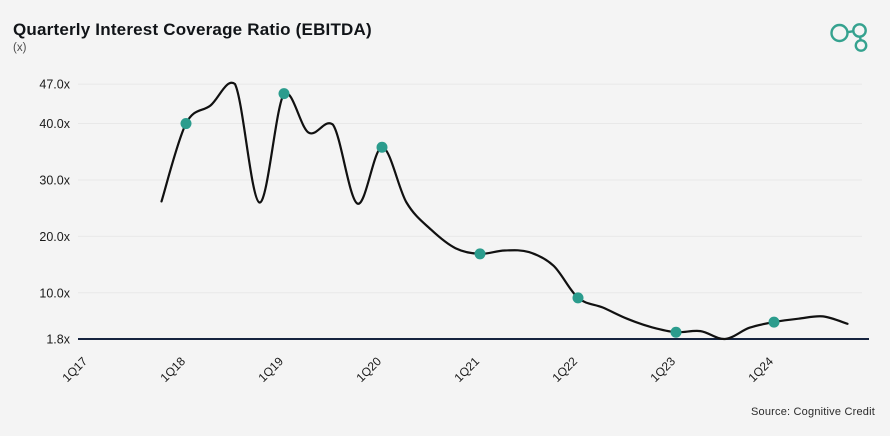 The image size is (890, 436). Describe the element at coordinates (54, 293) in the screenshot. I see `y-tick-label: 10.0x` at that location.